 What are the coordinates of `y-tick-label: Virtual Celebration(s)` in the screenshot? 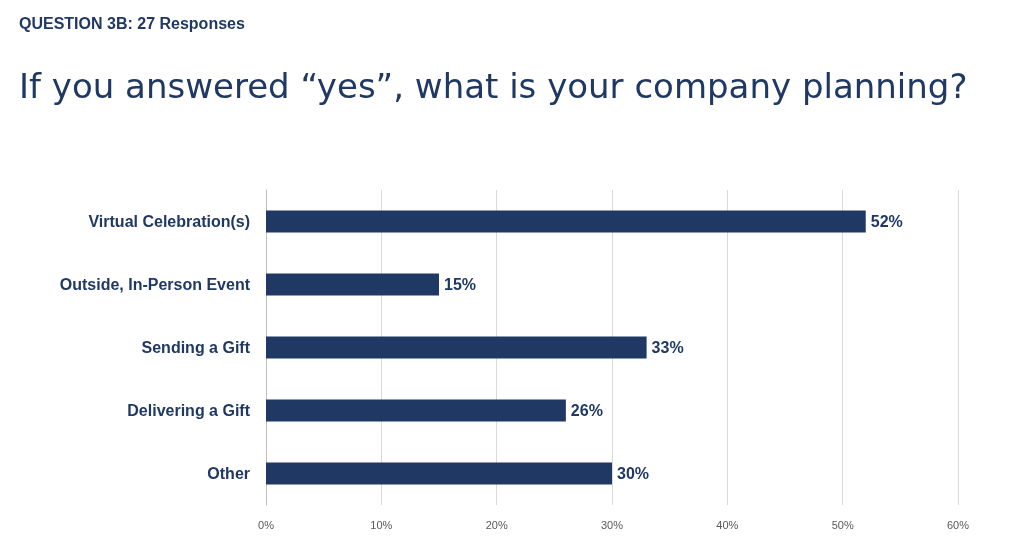 It's located at (169, 221).